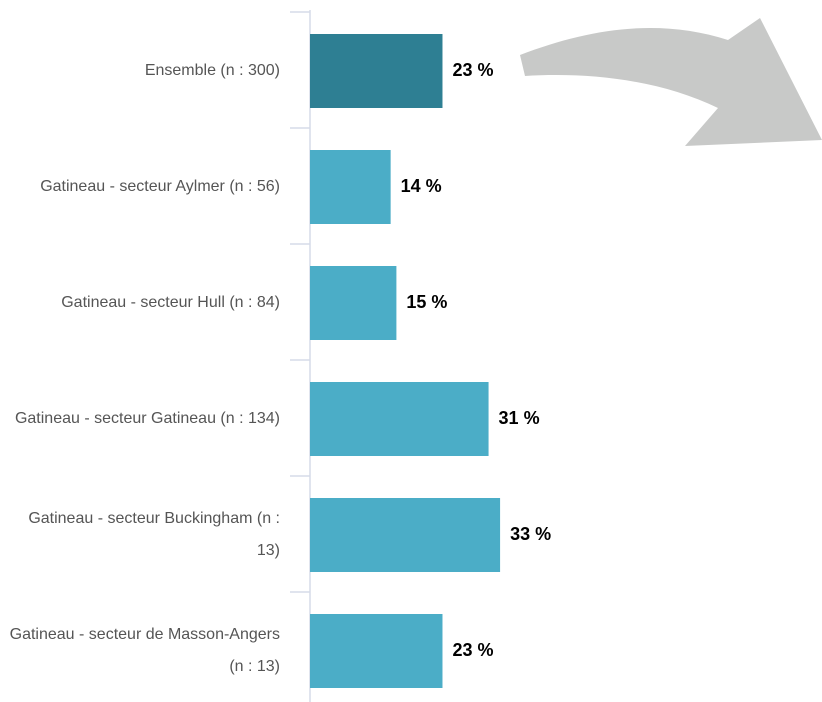  What do you see at coordinates (421, 186) in the screenshot?
I see `value-label: 14 %` at bounding box center [421, 186].